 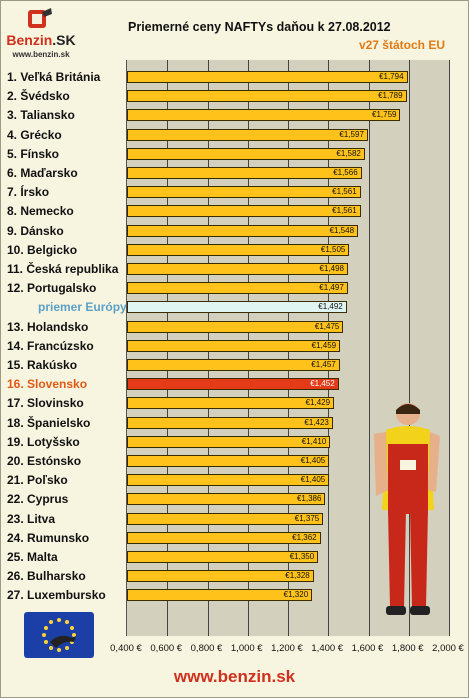 What do you see at coordinates (35, 230) in the screenshot?
I see `category-label: 9. Dánsko` at bounding box center [35, 230].